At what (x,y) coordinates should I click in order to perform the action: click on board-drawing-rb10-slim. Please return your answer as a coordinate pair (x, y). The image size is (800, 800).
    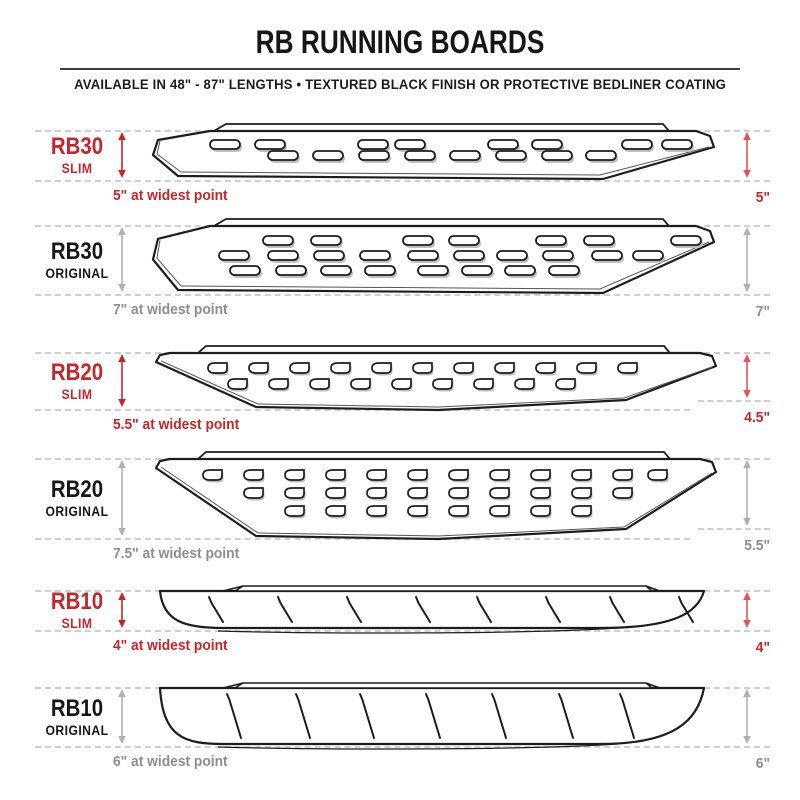
    Looking at the image, I should click on (433, 610).